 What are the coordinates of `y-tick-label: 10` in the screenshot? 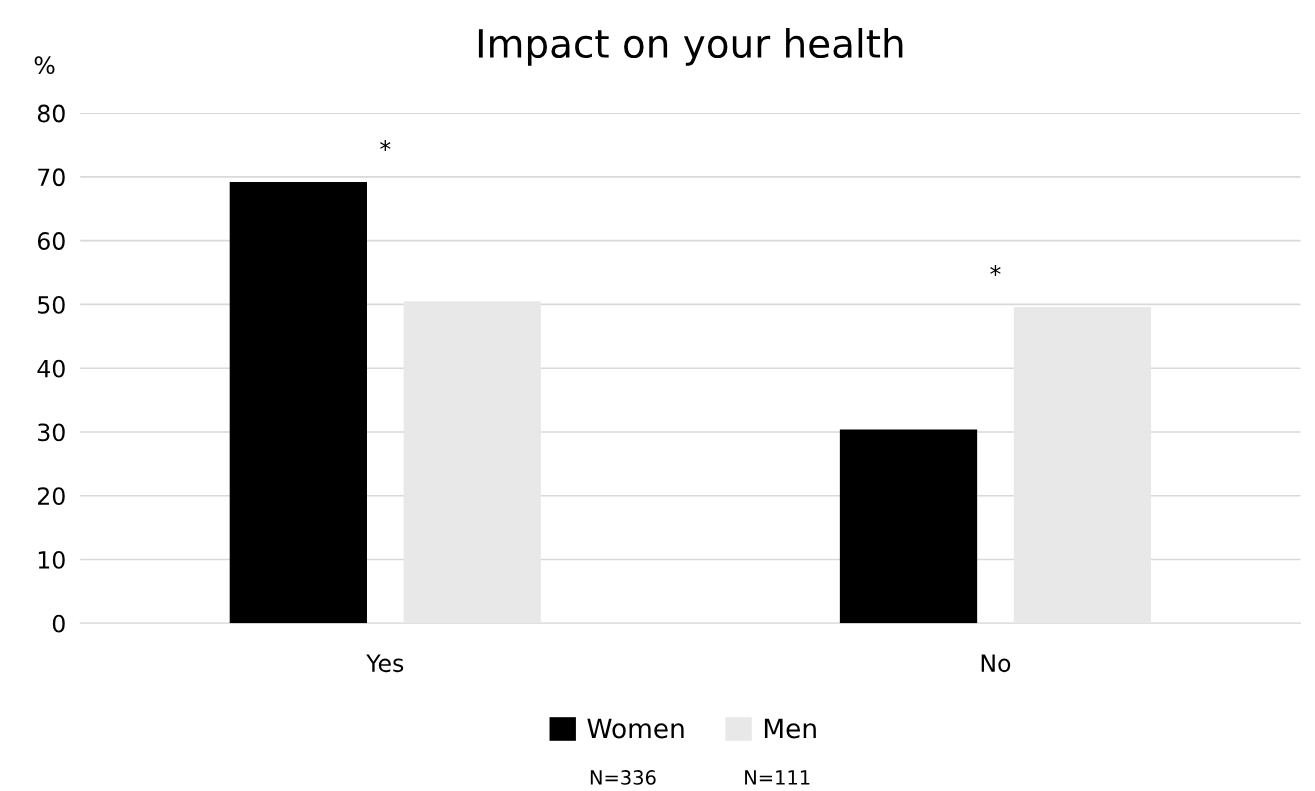 It's located at (51, 559).